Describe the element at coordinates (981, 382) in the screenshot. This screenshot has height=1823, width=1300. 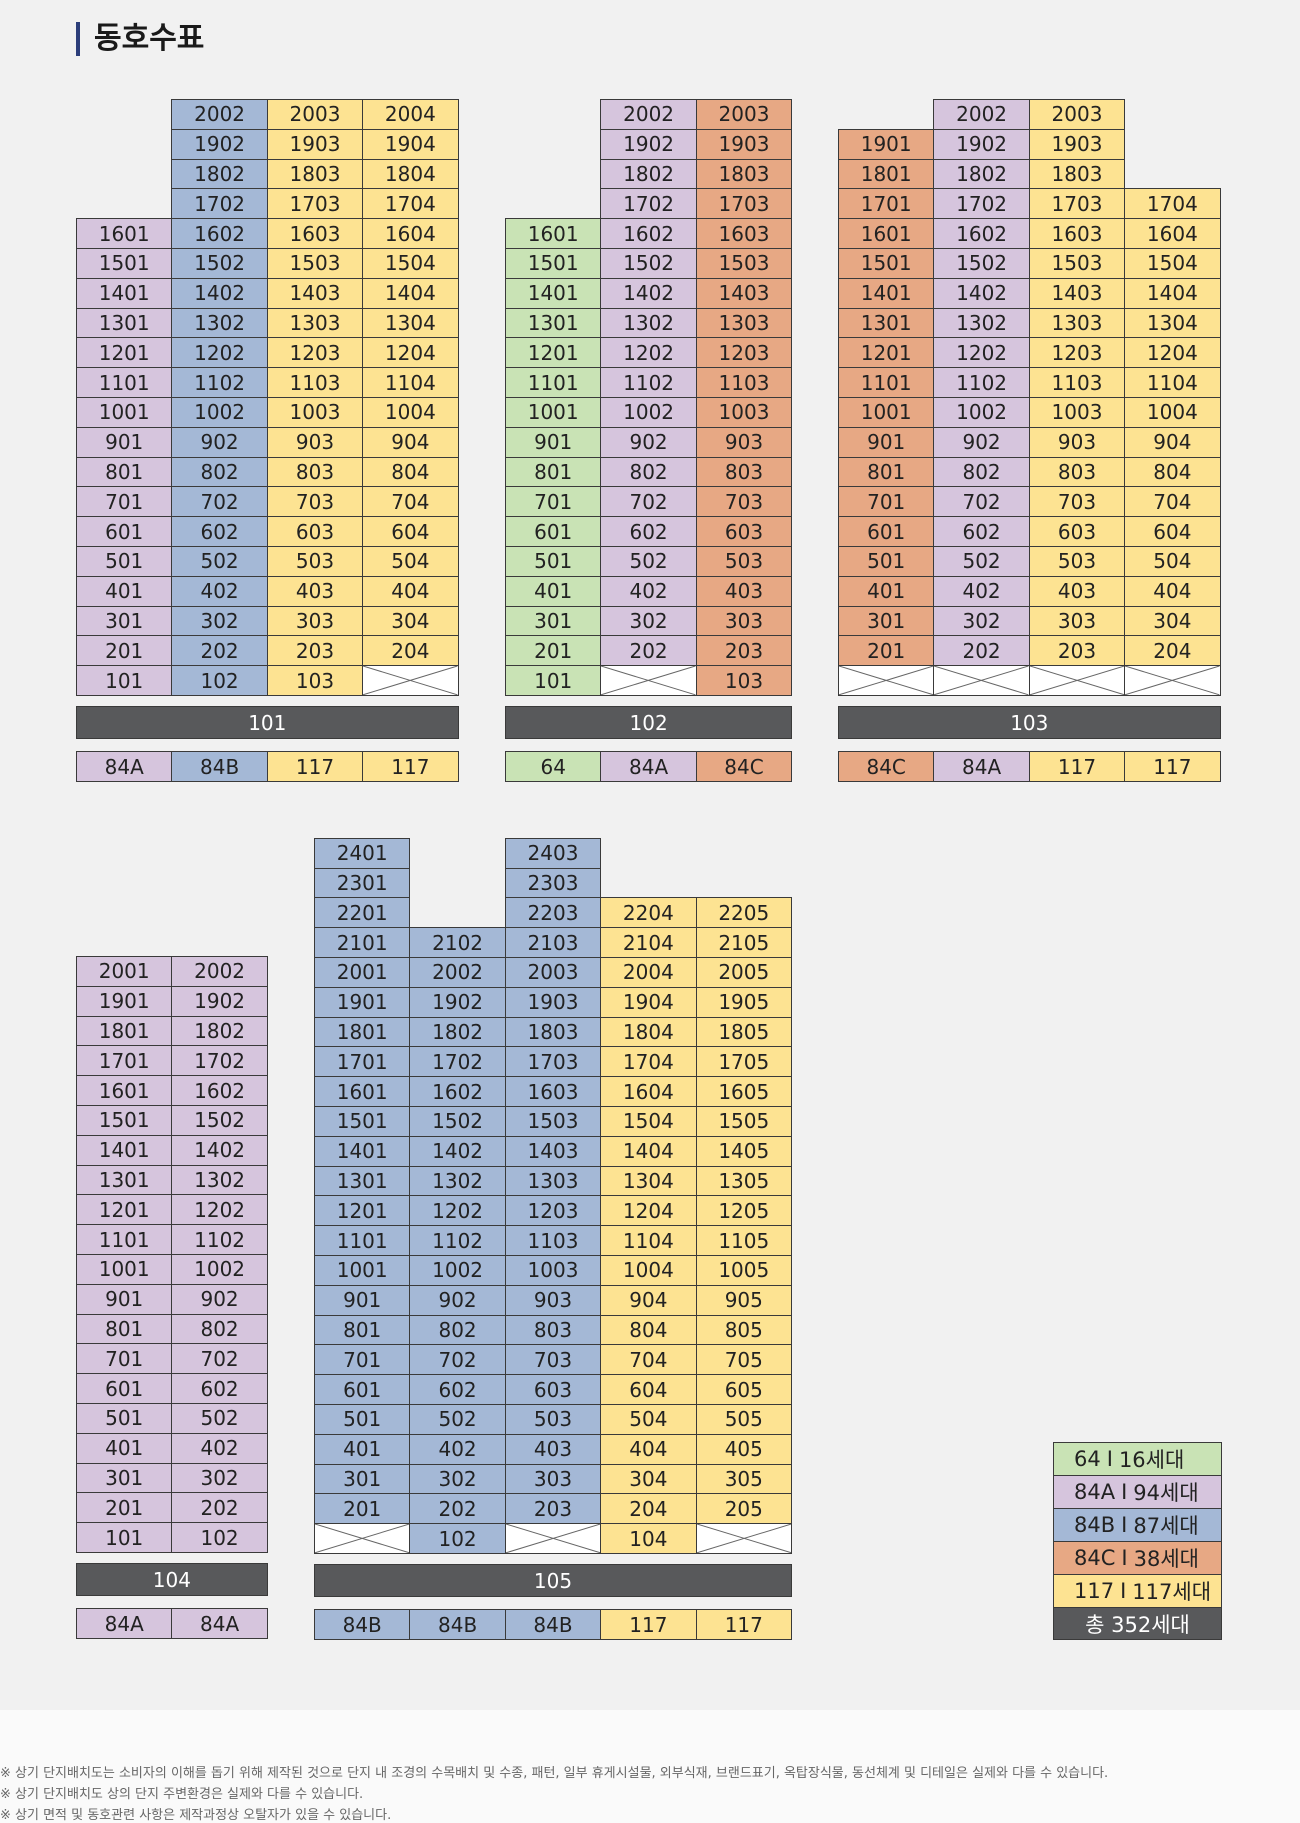
I see `unit-cell: 1102` at that location.